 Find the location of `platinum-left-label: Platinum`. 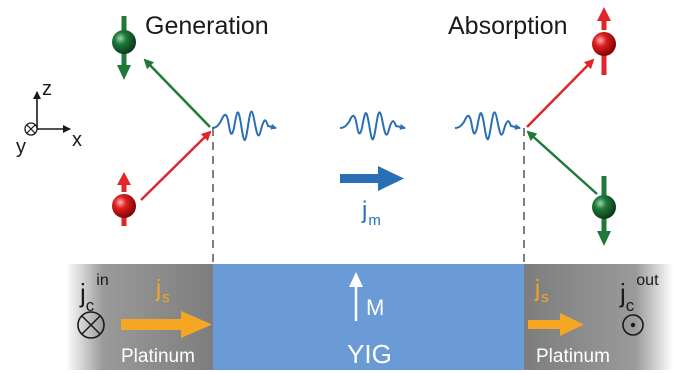

platinum-left-label: Platinum is located at coordinates (158, 356).